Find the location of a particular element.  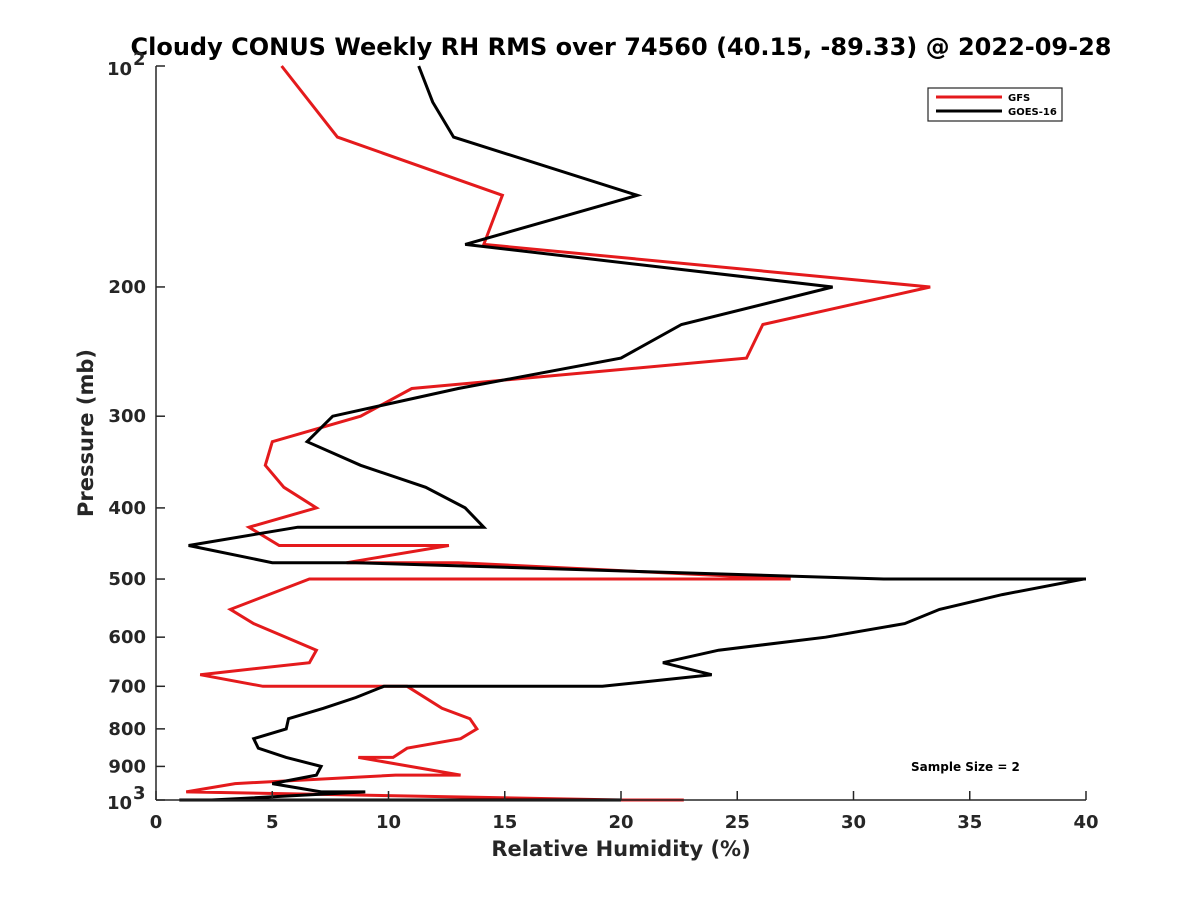

y-axis-label: Pressure (mb) is located at coordinates (86, 433).